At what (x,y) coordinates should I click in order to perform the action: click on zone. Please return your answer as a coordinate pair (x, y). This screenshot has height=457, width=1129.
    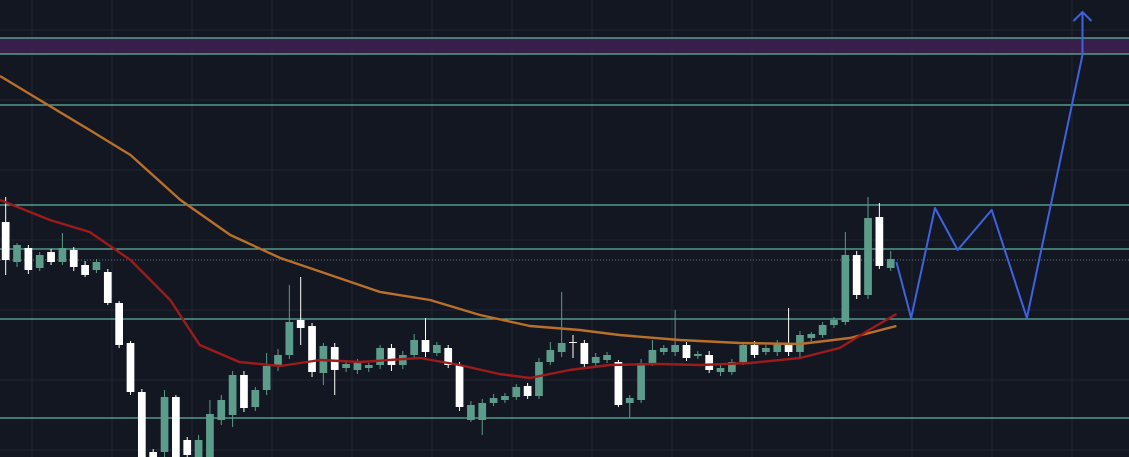
    Looking at the image, I should click on (564, 46).